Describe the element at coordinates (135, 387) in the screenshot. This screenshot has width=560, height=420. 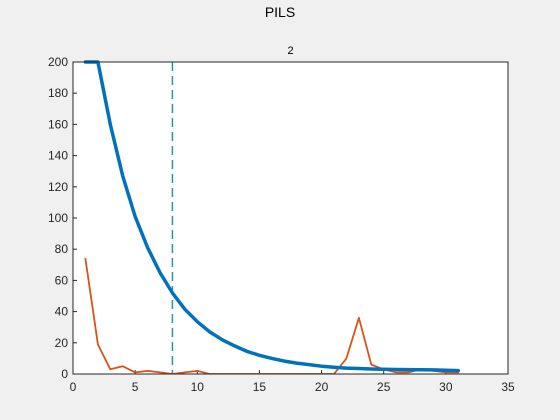
I see `x-tick-label: 5` at that location.